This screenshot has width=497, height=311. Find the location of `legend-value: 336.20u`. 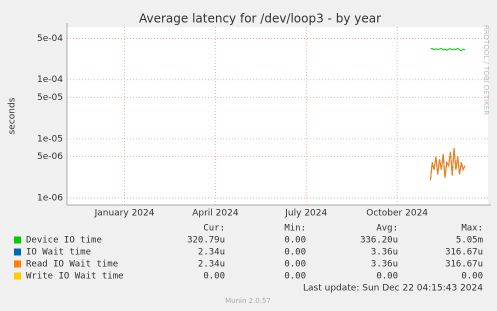

legend-value: 336.20u is located at coordinates (379, 241).